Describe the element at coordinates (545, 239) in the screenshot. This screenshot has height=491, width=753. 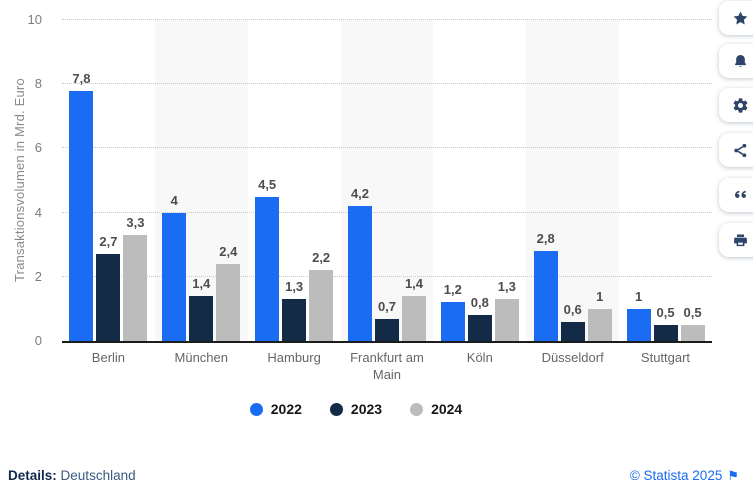
I see `bar-value-label: 2,8` at that location.